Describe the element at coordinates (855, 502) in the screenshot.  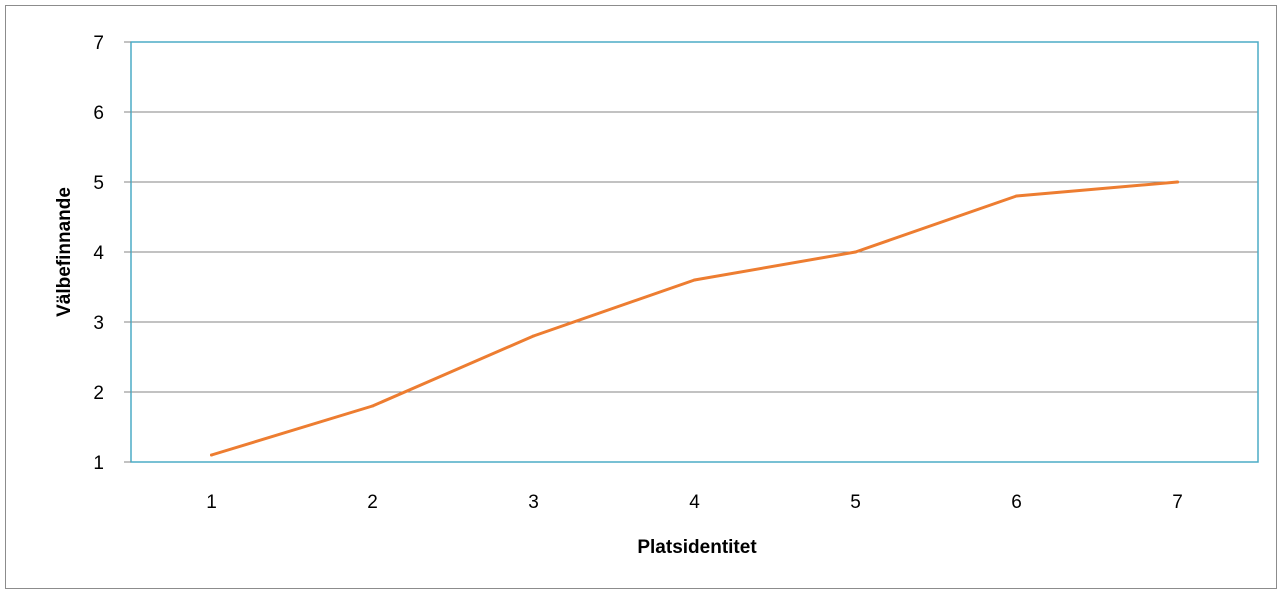
I see `x-tick-label: 5` at that location.